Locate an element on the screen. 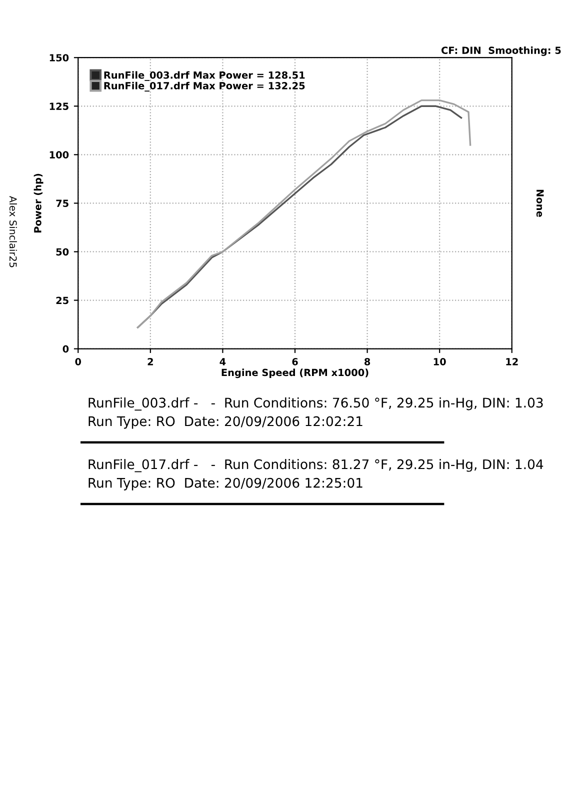  text: Alex Sinclair25 is located at coordinates (13, 232).